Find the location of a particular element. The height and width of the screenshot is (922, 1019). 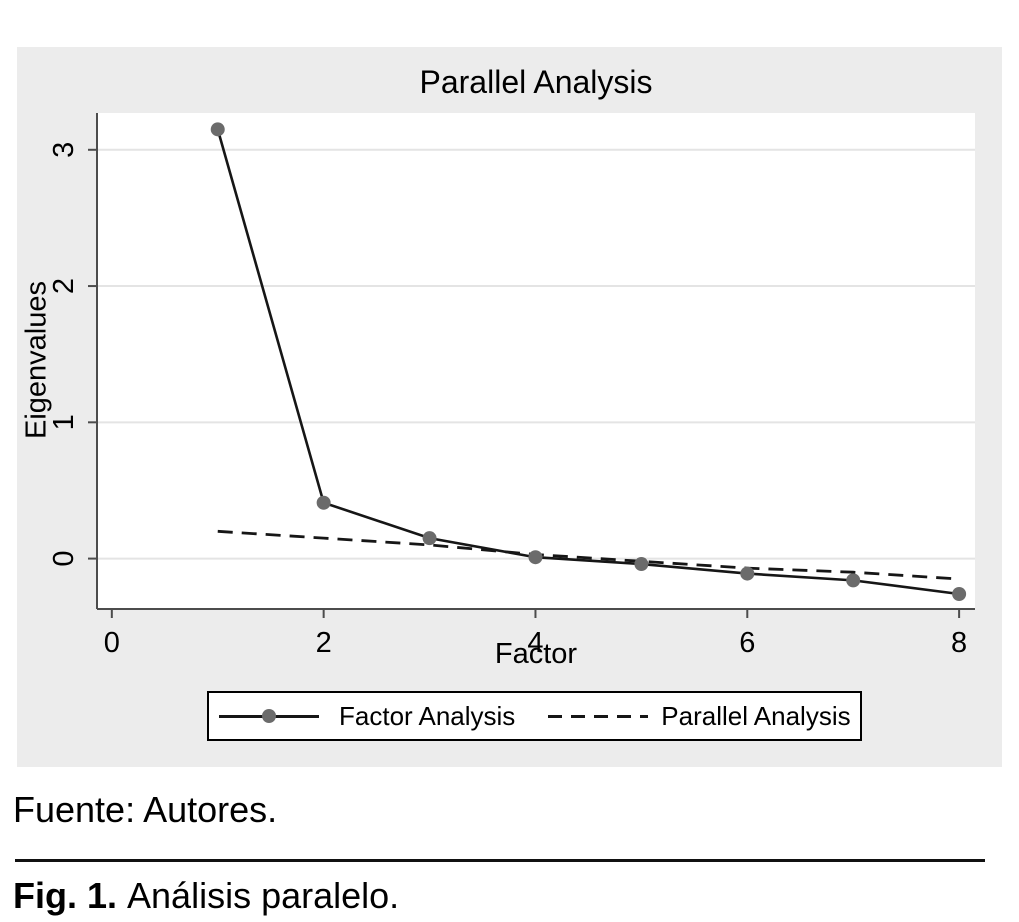

figure-caption-label: Fig. 1. is located at coordinates (65, 895).